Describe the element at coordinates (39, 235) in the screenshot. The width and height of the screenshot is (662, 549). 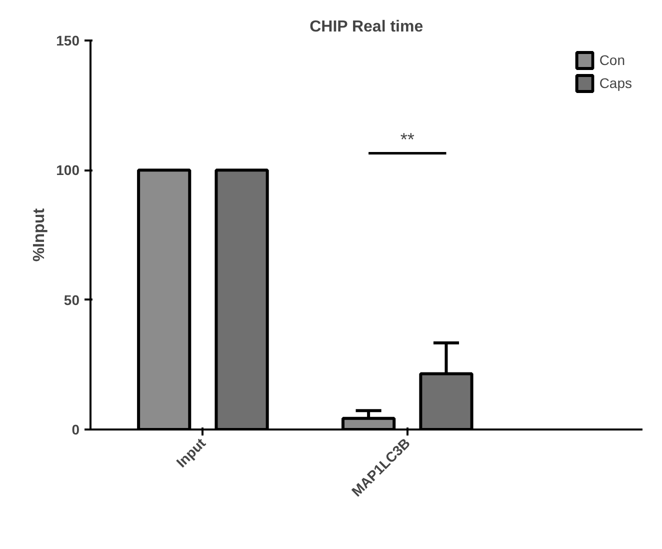
I see `y-axis-title: %Input` at that location.